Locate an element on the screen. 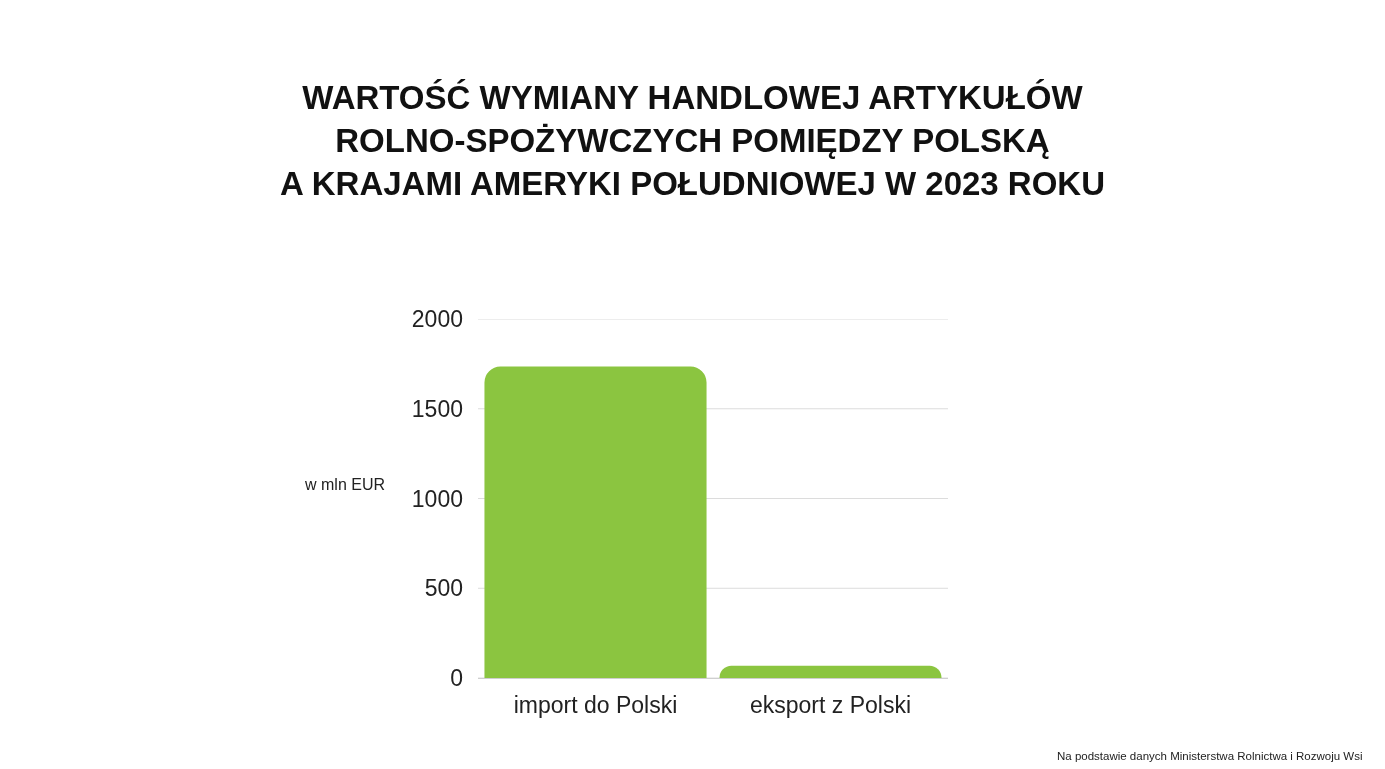 The width and height of the screenshot is (1385, 769). y-tick-label: 0 is located at coordinates (456, 678).